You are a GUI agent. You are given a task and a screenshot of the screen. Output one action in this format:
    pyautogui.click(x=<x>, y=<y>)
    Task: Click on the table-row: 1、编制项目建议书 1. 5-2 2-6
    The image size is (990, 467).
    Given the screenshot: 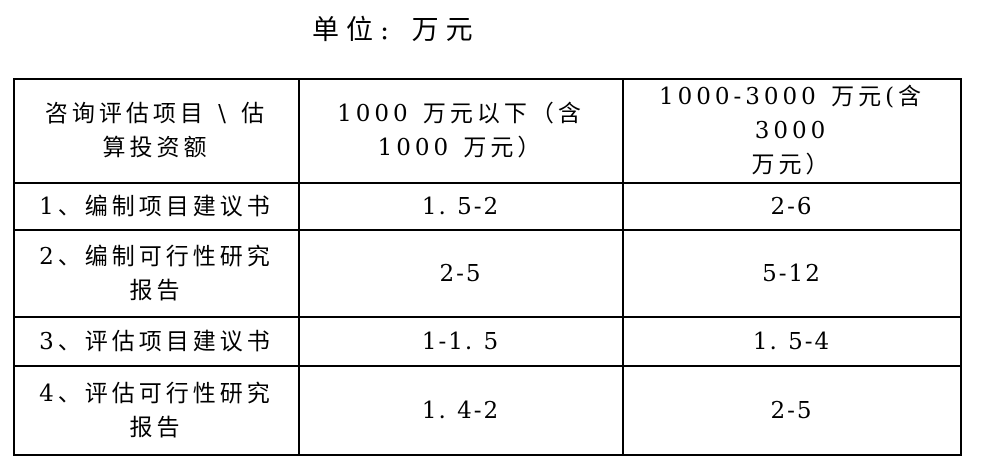 What is the action you would take?
    pyautogui.click(x=487, y=206)
    